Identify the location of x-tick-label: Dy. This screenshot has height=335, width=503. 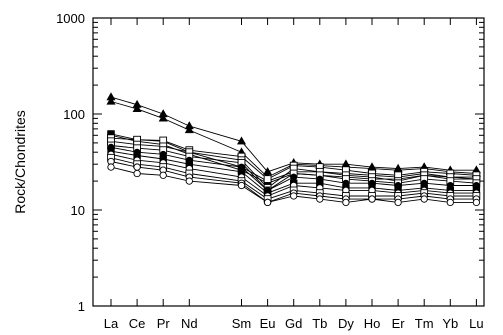
(346, 323).